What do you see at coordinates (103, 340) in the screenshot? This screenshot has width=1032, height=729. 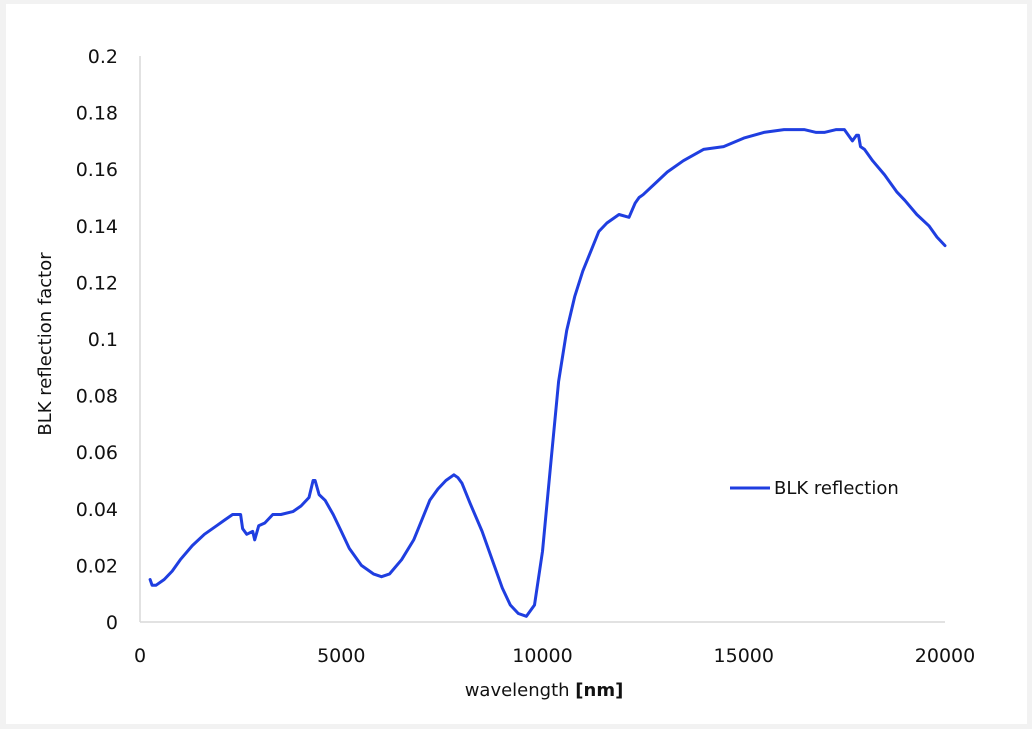 I see `y-tick-label: 0.1` at bounding box center [103, 340].